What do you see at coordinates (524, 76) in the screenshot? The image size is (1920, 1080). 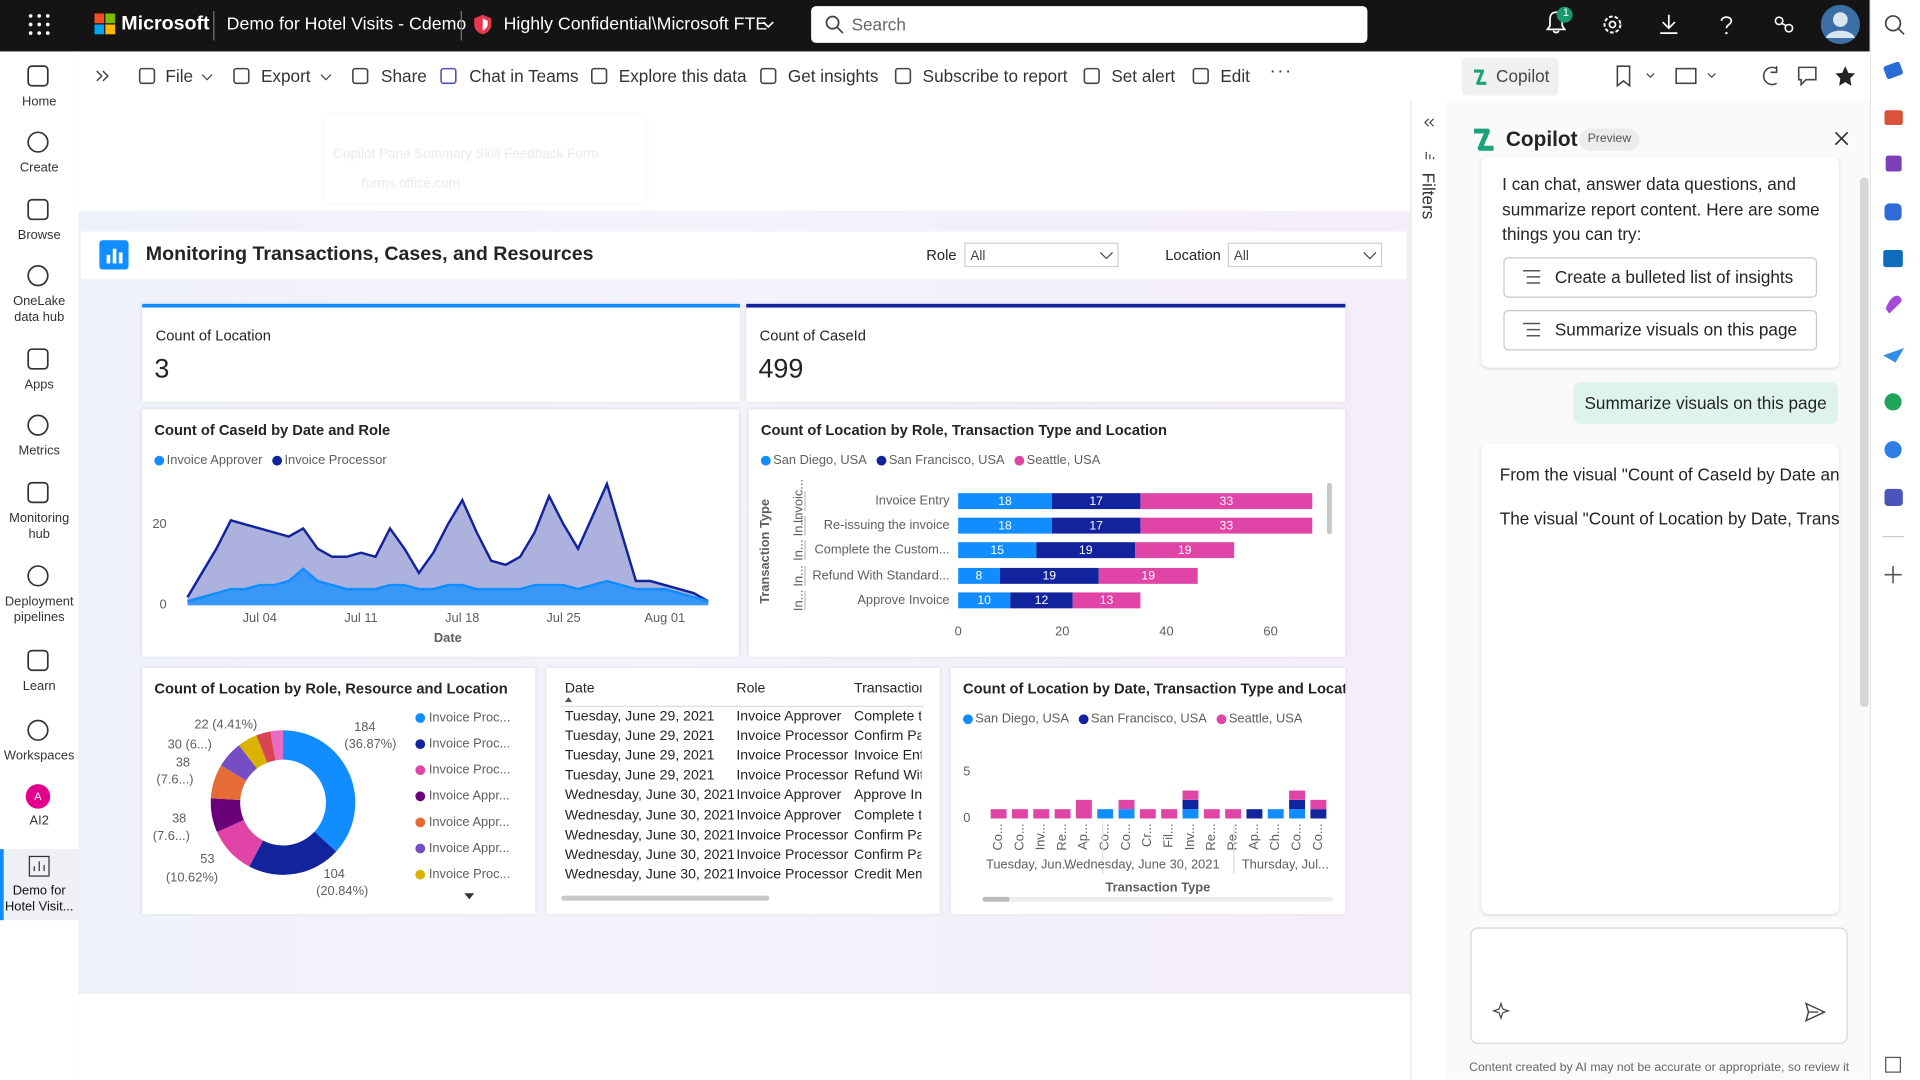 I see `toolbar-button: Chat in Teams` at bounding box center [524, 76].